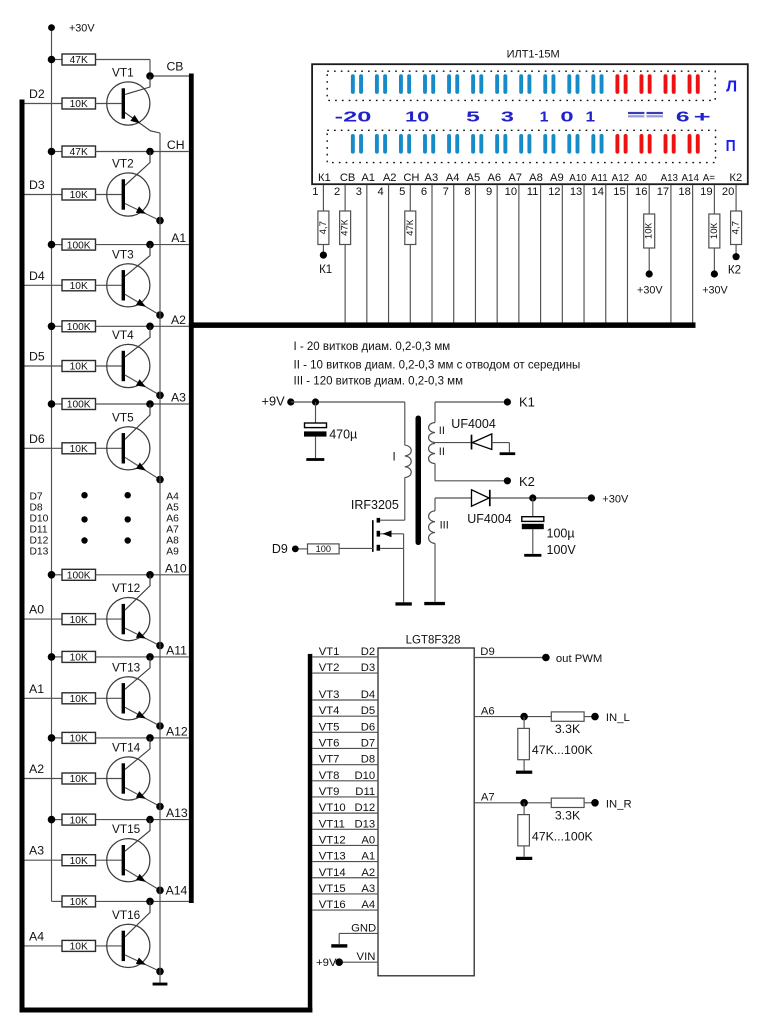 The width and height of the screenshot is (768, 1031). I want to click on svg-text: 47К, so click(345, 227).